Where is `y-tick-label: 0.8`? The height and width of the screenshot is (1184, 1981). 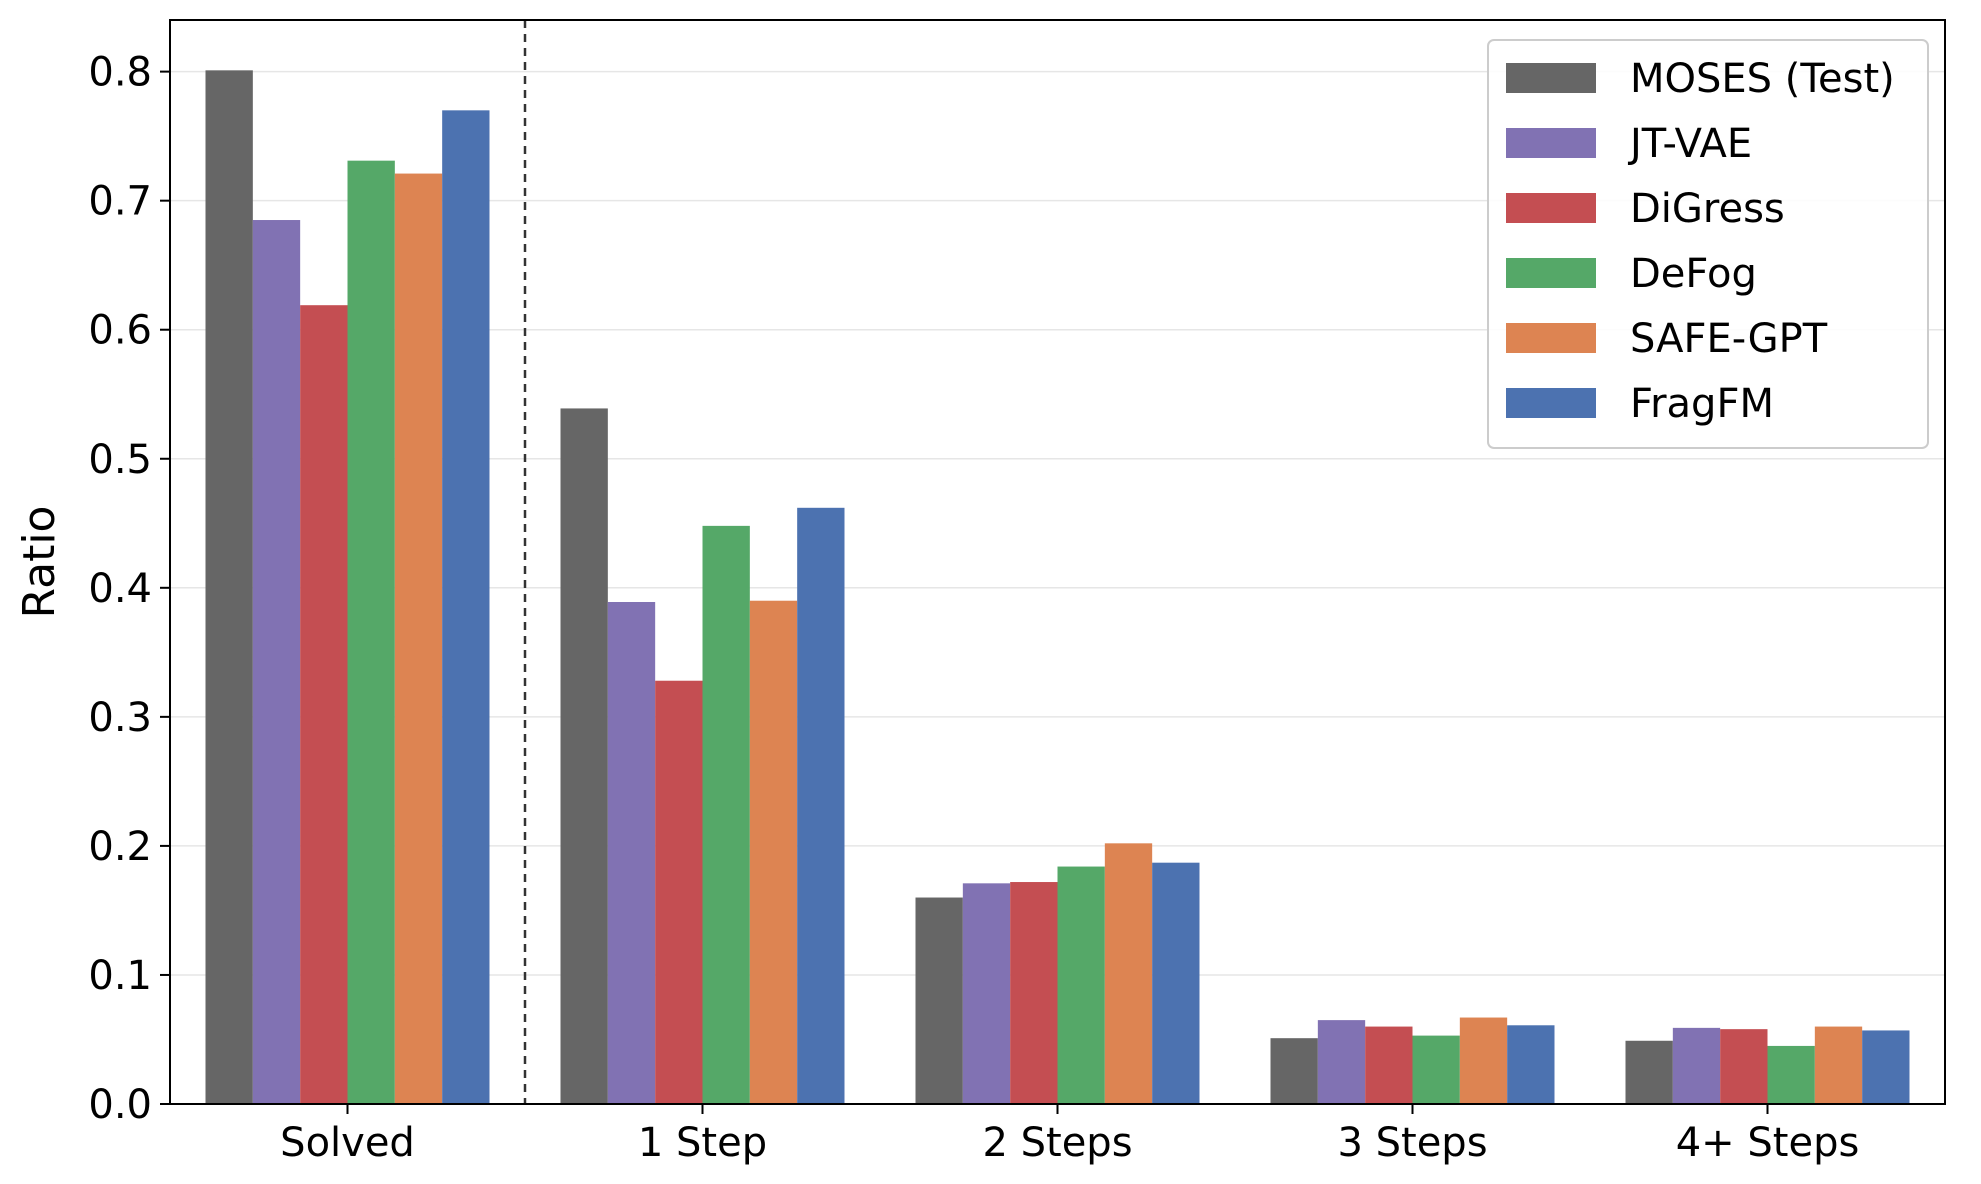 y-tick-label: 0.8 is located at coordinates (120, 73).